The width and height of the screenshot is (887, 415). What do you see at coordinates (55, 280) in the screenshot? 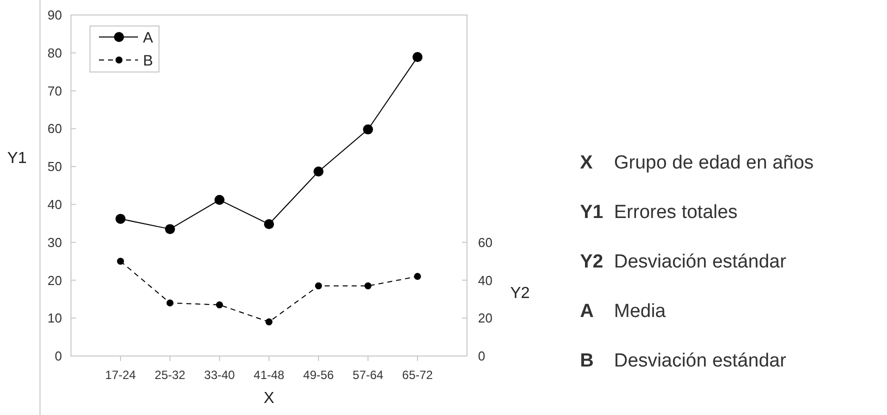
I see `y-tick-label: 20` at bounding box center [55, 280].